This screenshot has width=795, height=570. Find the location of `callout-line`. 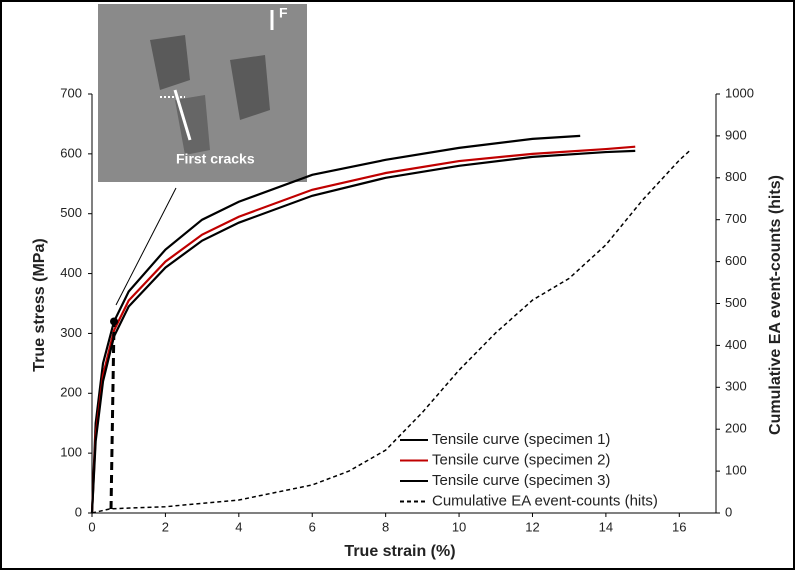

callout-line is located at coordinates (146, 246).